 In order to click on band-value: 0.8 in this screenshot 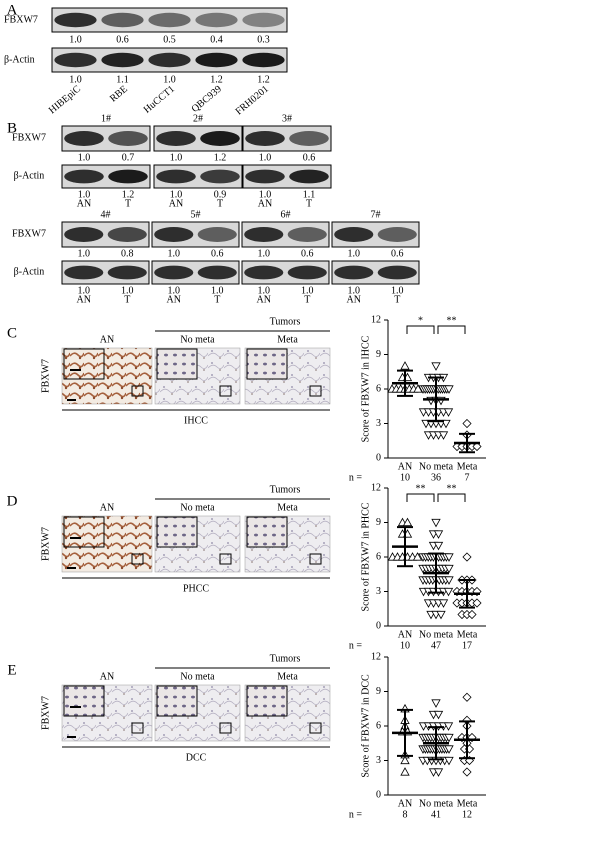, I will do `click(127, 253)`.